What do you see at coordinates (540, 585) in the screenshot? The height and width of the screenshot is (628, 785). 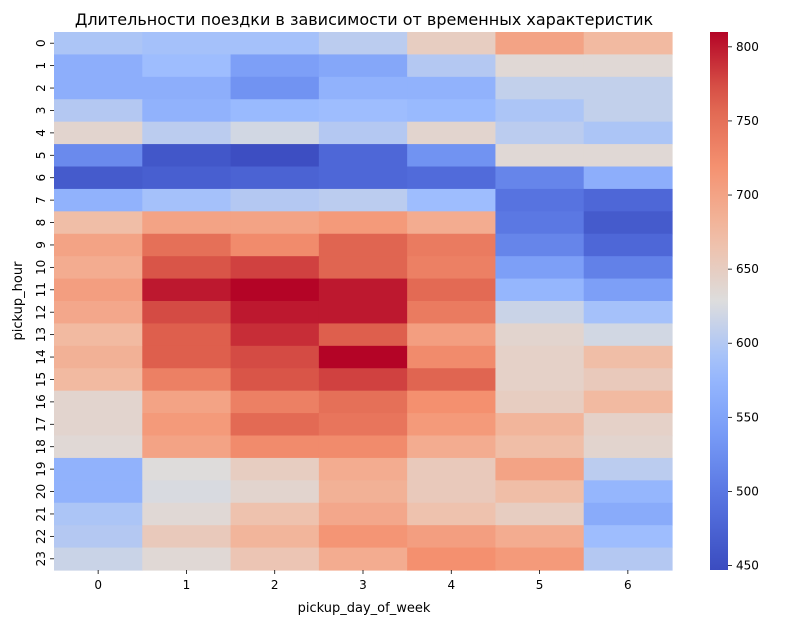 I see `x-tick-label: 5` at bounding box center [540, 585].